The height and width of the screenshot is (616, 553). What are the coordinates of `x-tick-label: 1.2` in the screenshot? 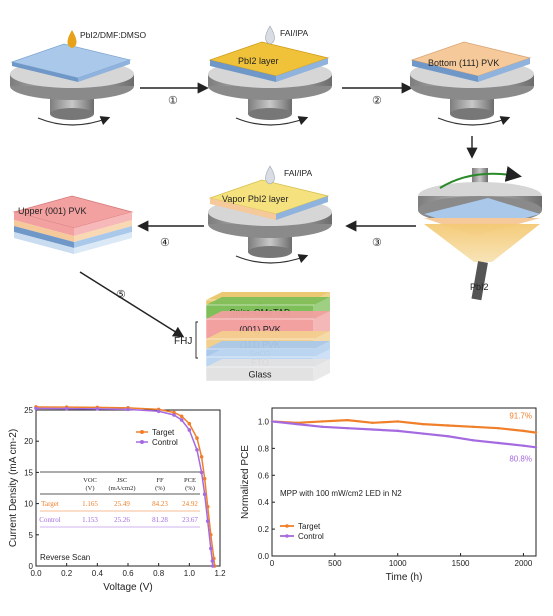 It's located at (220, 573).